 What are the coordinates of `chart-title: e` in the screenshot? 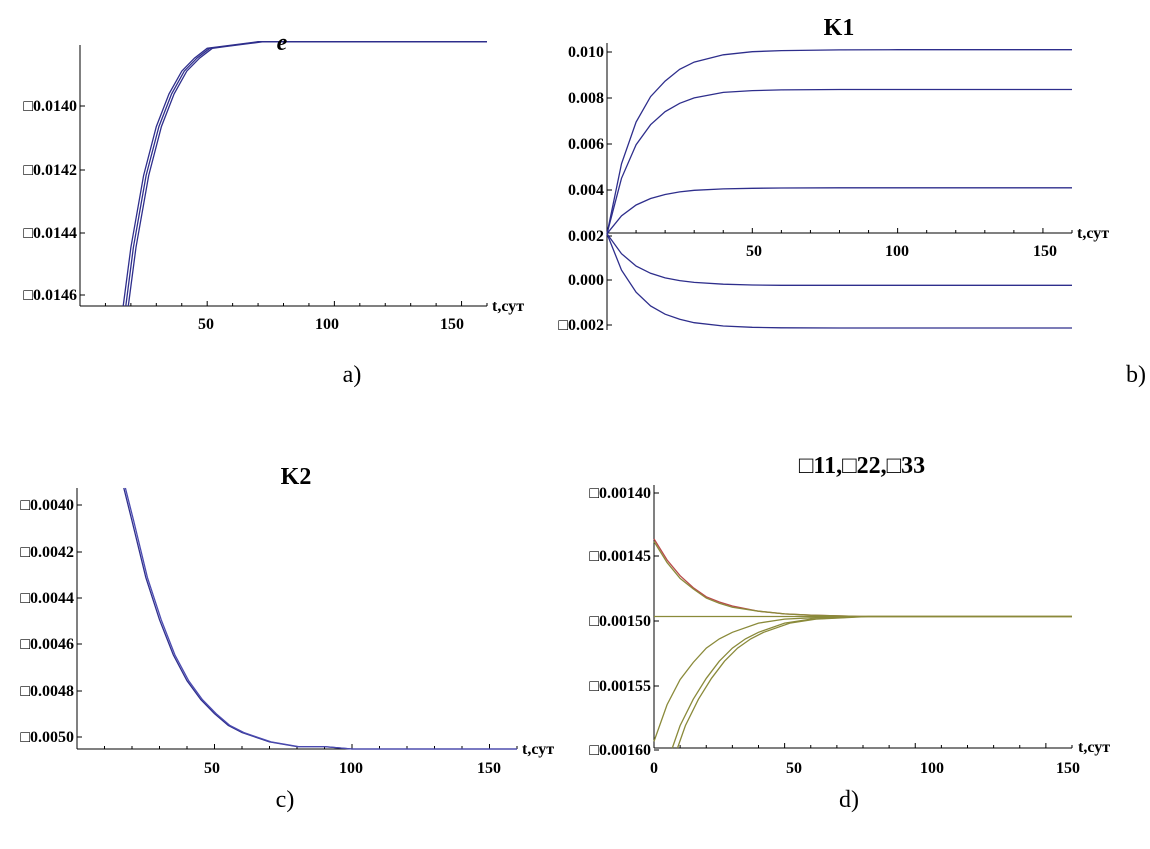 It's located at (282, 43).